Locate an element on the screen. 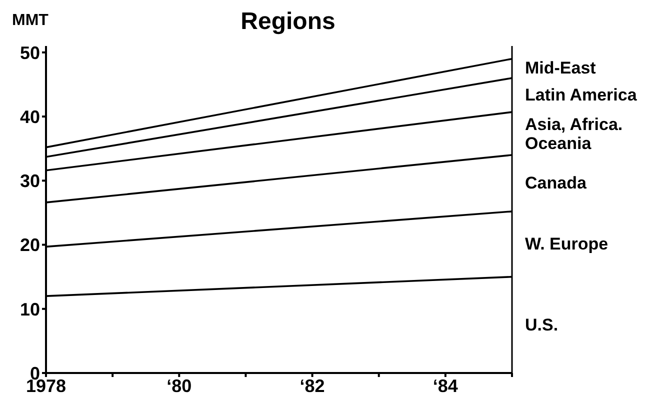 The width and height of the screenshot is (657, 411). y-tick-label: 30 is located at coordinates (30, 181).